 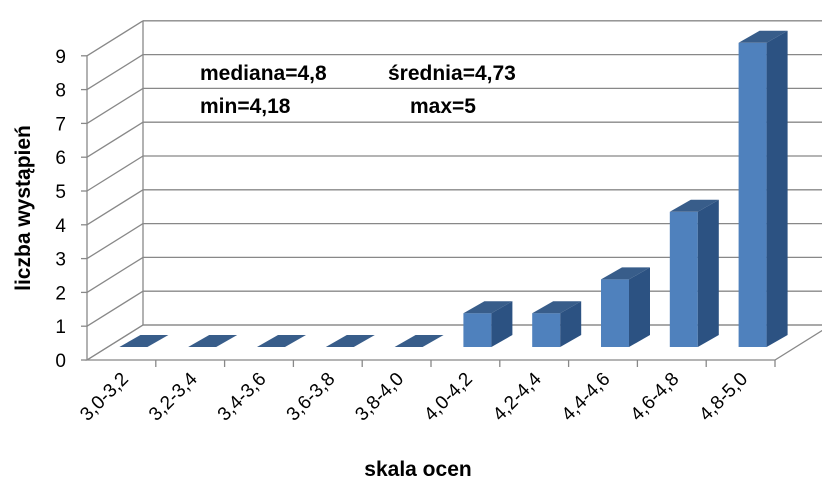 I want to click on x-tick-label: 4,6-4,8, so click(x=655, y=397).